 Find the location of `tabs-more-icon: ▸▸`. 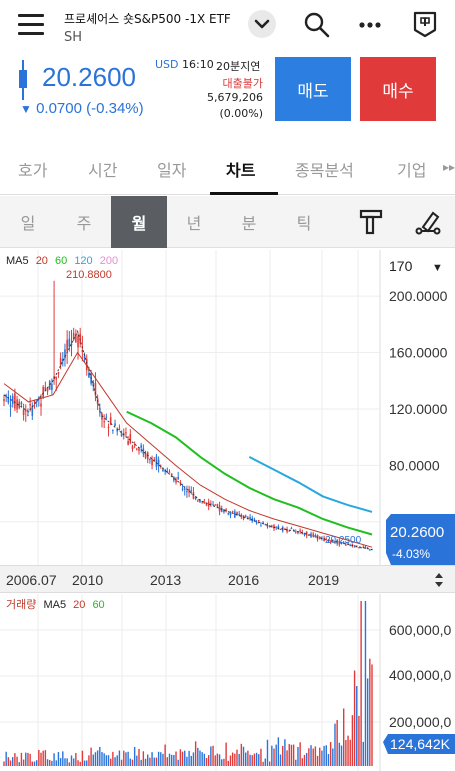

tabs-more-icon: ▸▸ is located at coordinates (449, 167).